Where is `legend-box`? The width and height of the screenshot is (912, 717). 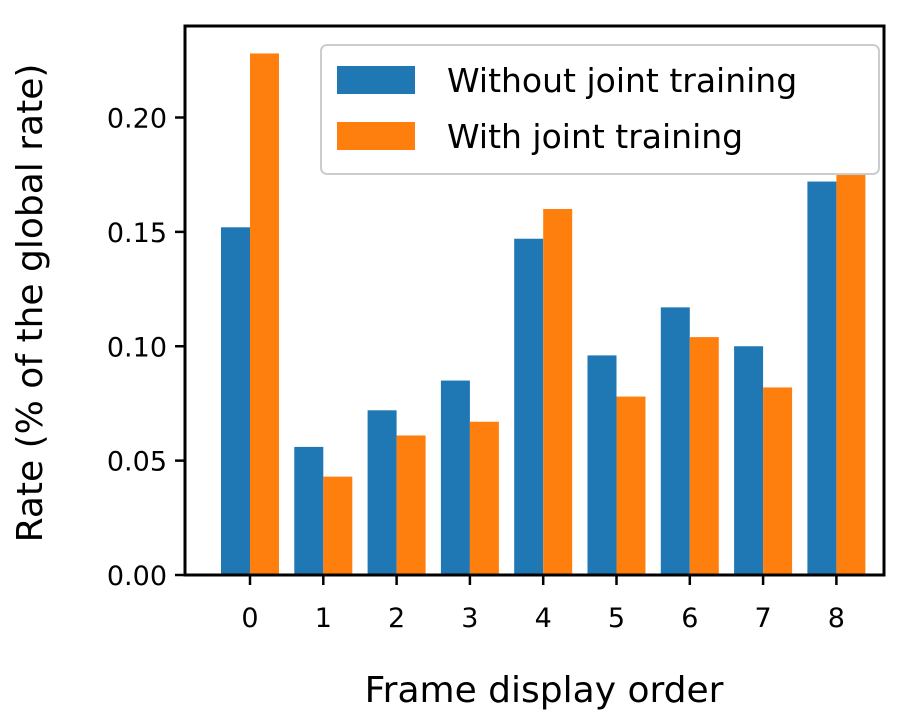 legend-box is located at coordinates (600, 109).